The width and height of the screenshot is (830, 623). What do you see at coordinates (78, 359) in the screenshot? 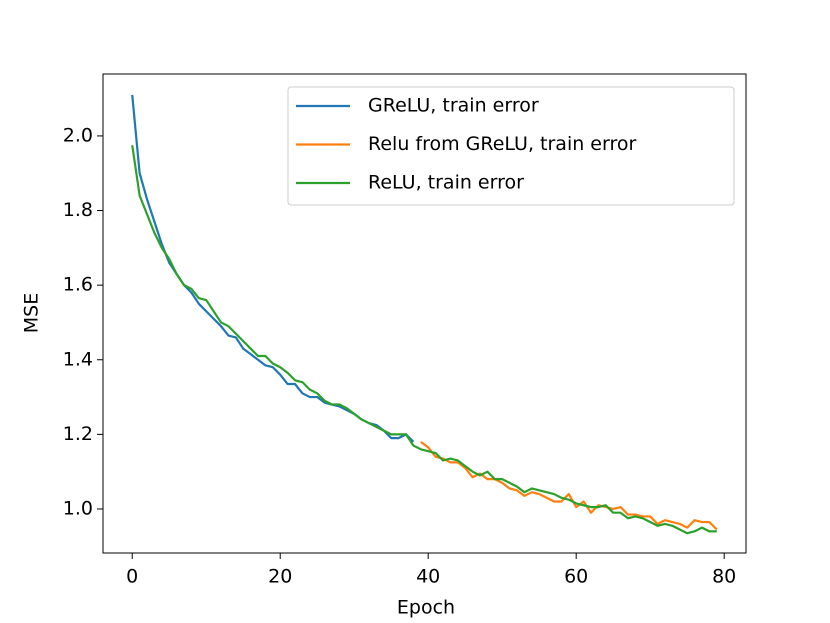
I see `y-tick-label: 1.4` at bounding box center [78, 359].